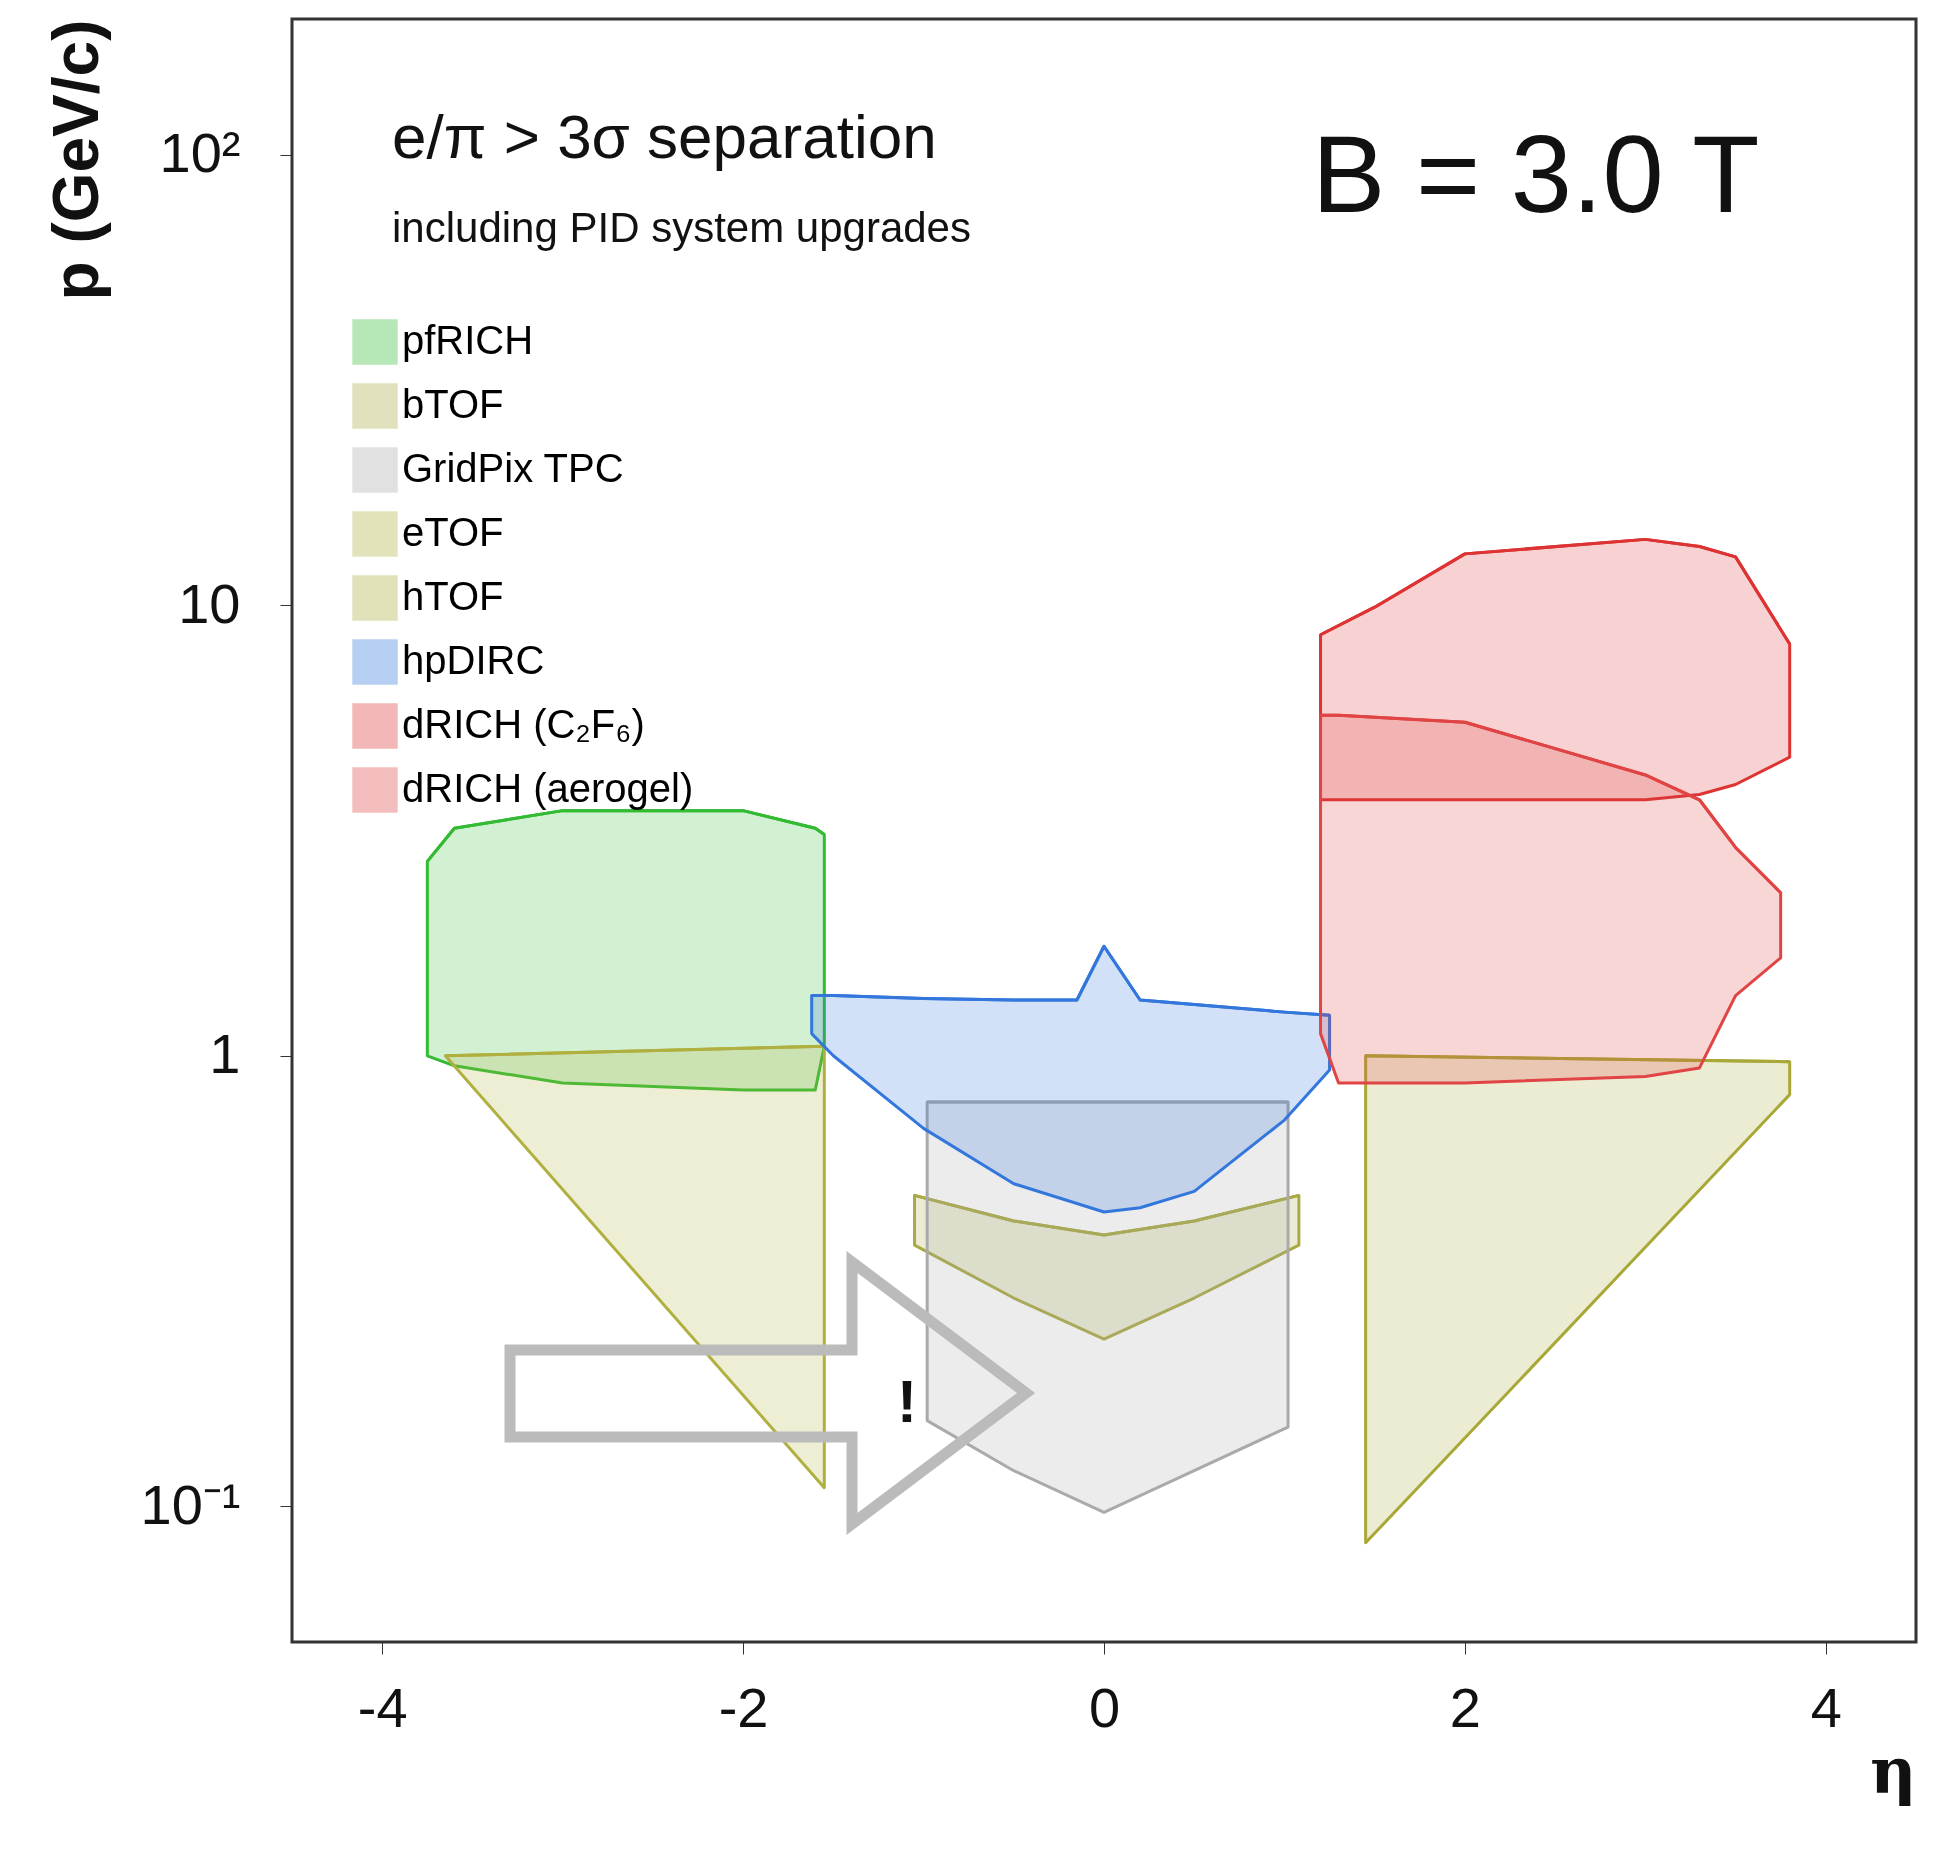 The height and width of the screenshot is (1874, 1951). I want to click on x-tick-label: -2, so click(743, 1707).